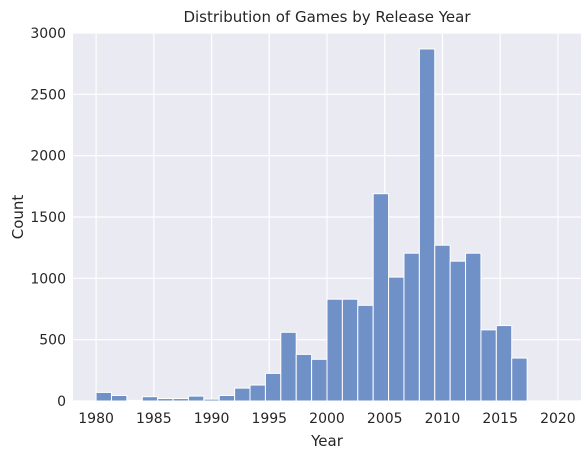  I want to click on x-tick-labels: 1980 1985 1990 1995 2000 2005 2010 2015 2020, so click(326, 419).